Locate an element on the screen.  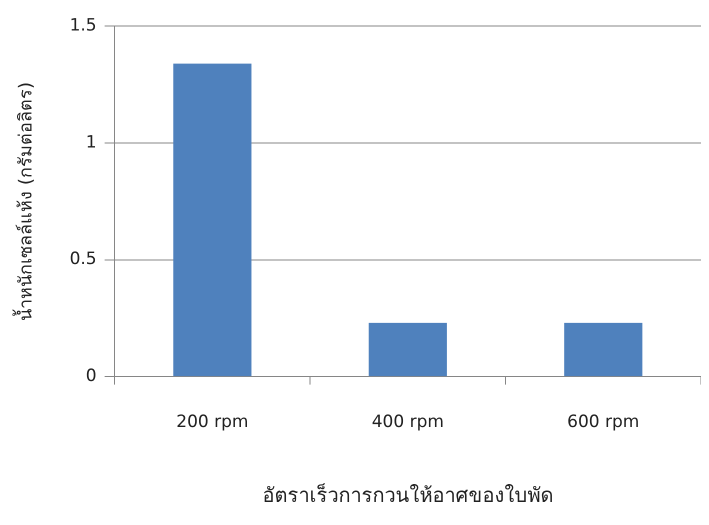
x-tick-label: 400 rpm is located at coordinates (408, 422).